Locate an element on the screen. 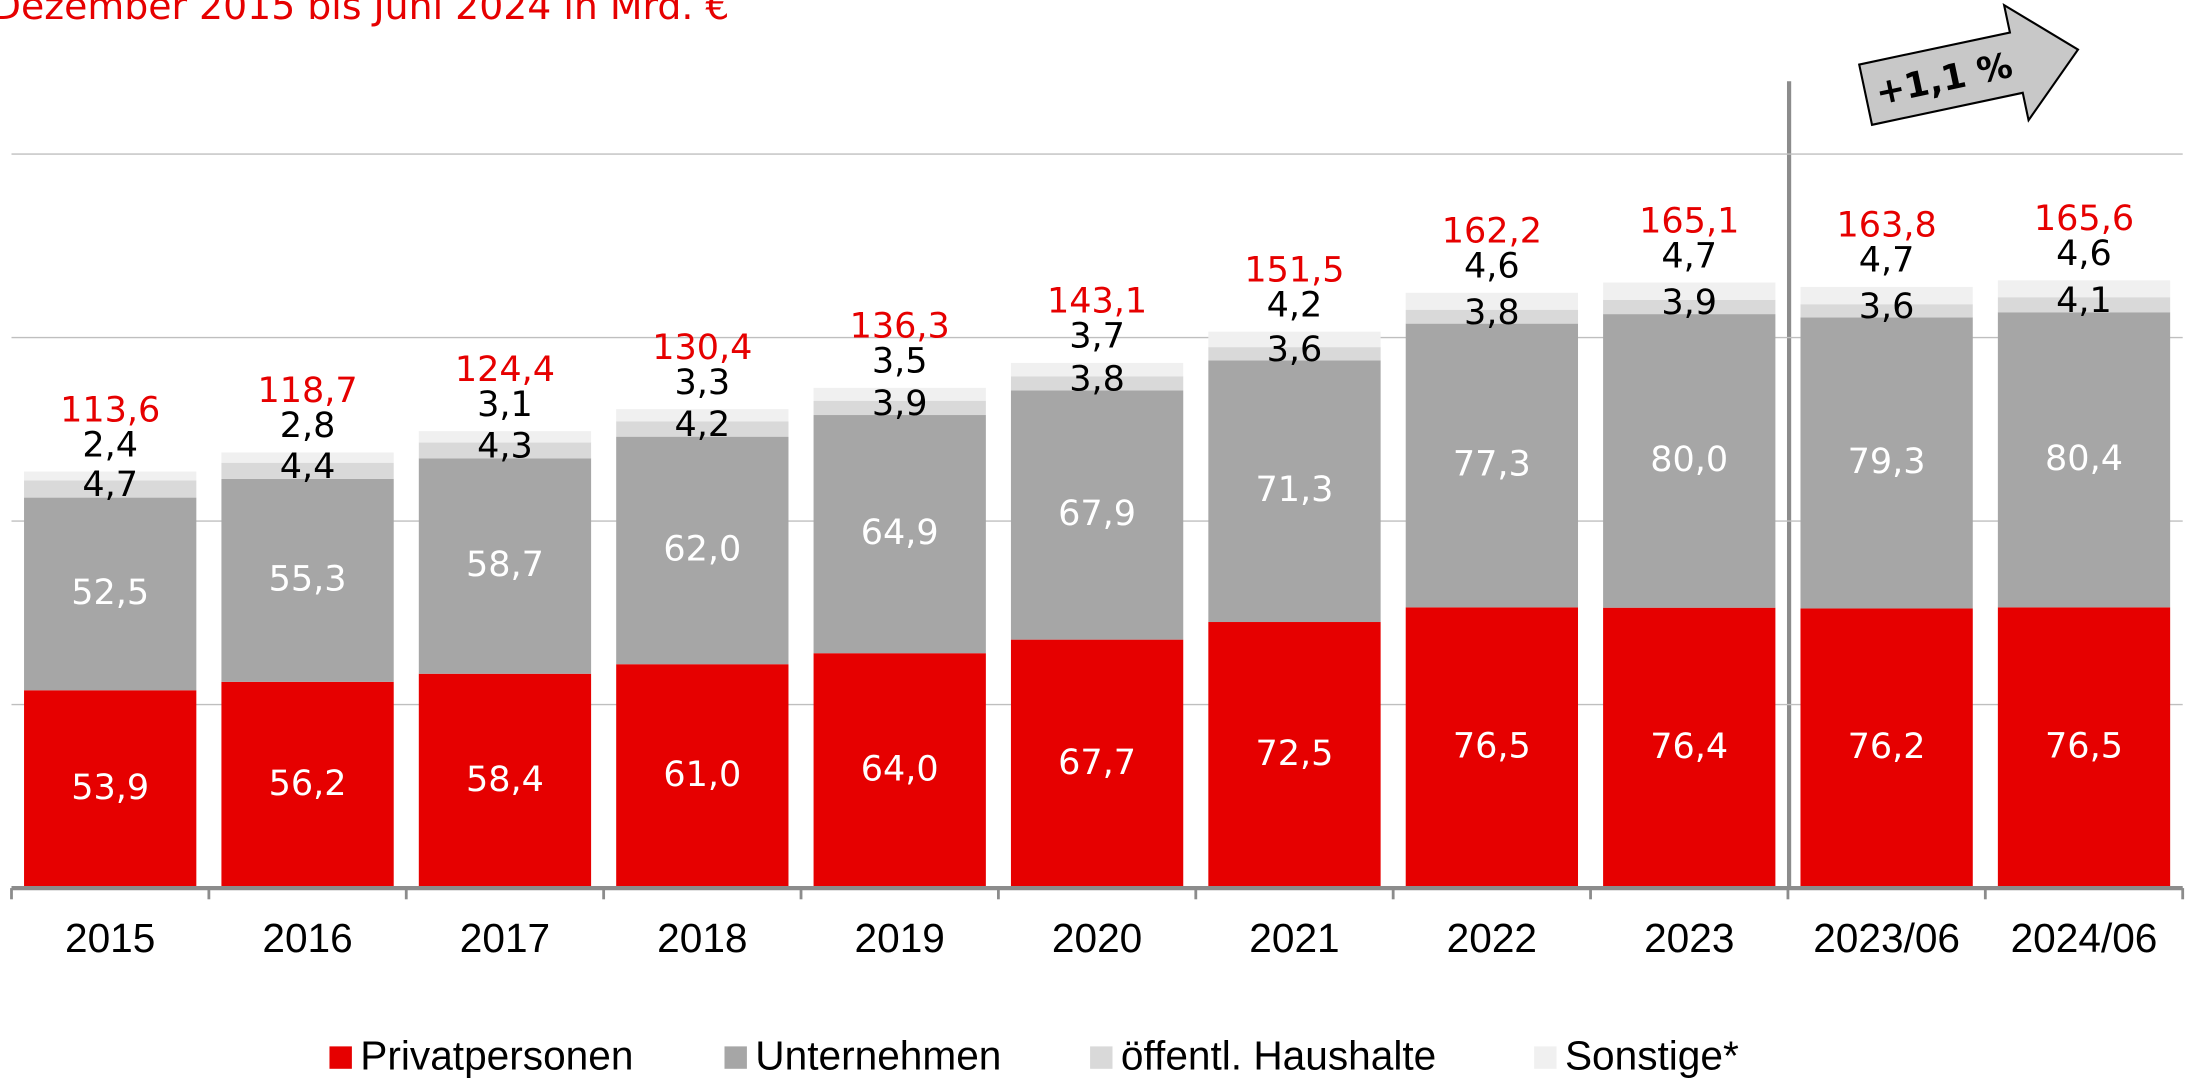 This screenshot has width=2197, height=1080. arrow-shape is located at coordinates (1968, 64).